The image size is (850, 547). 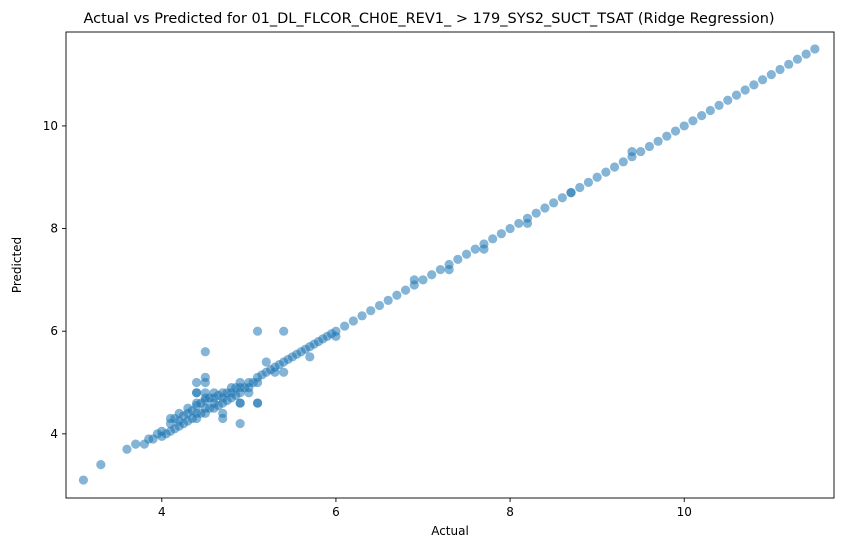 I want to click on x-tick-label: 6, so click(x=336, y=512).